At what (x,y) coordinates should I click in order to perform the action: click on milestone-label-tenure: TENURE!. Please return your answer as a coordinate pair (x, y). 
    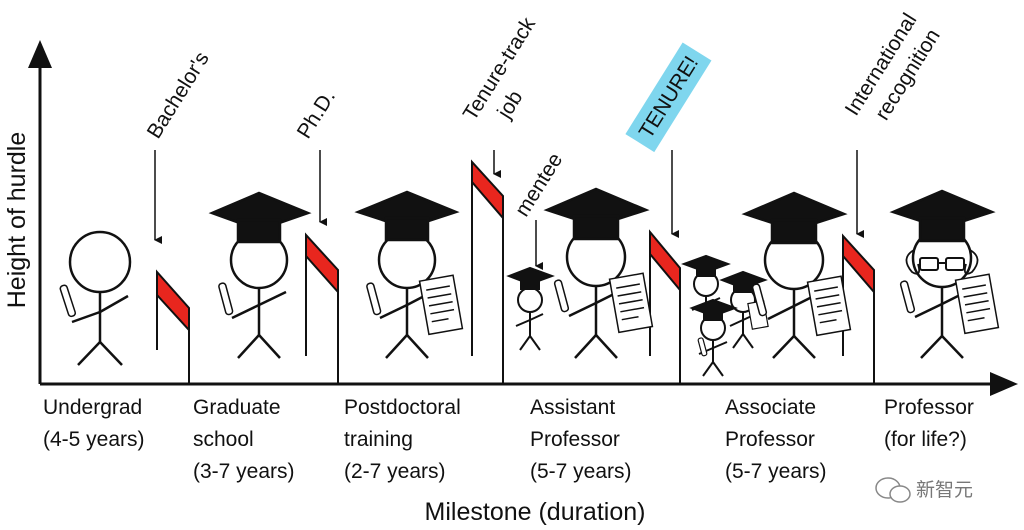
    Looking at the image, I should click on (668, 97).